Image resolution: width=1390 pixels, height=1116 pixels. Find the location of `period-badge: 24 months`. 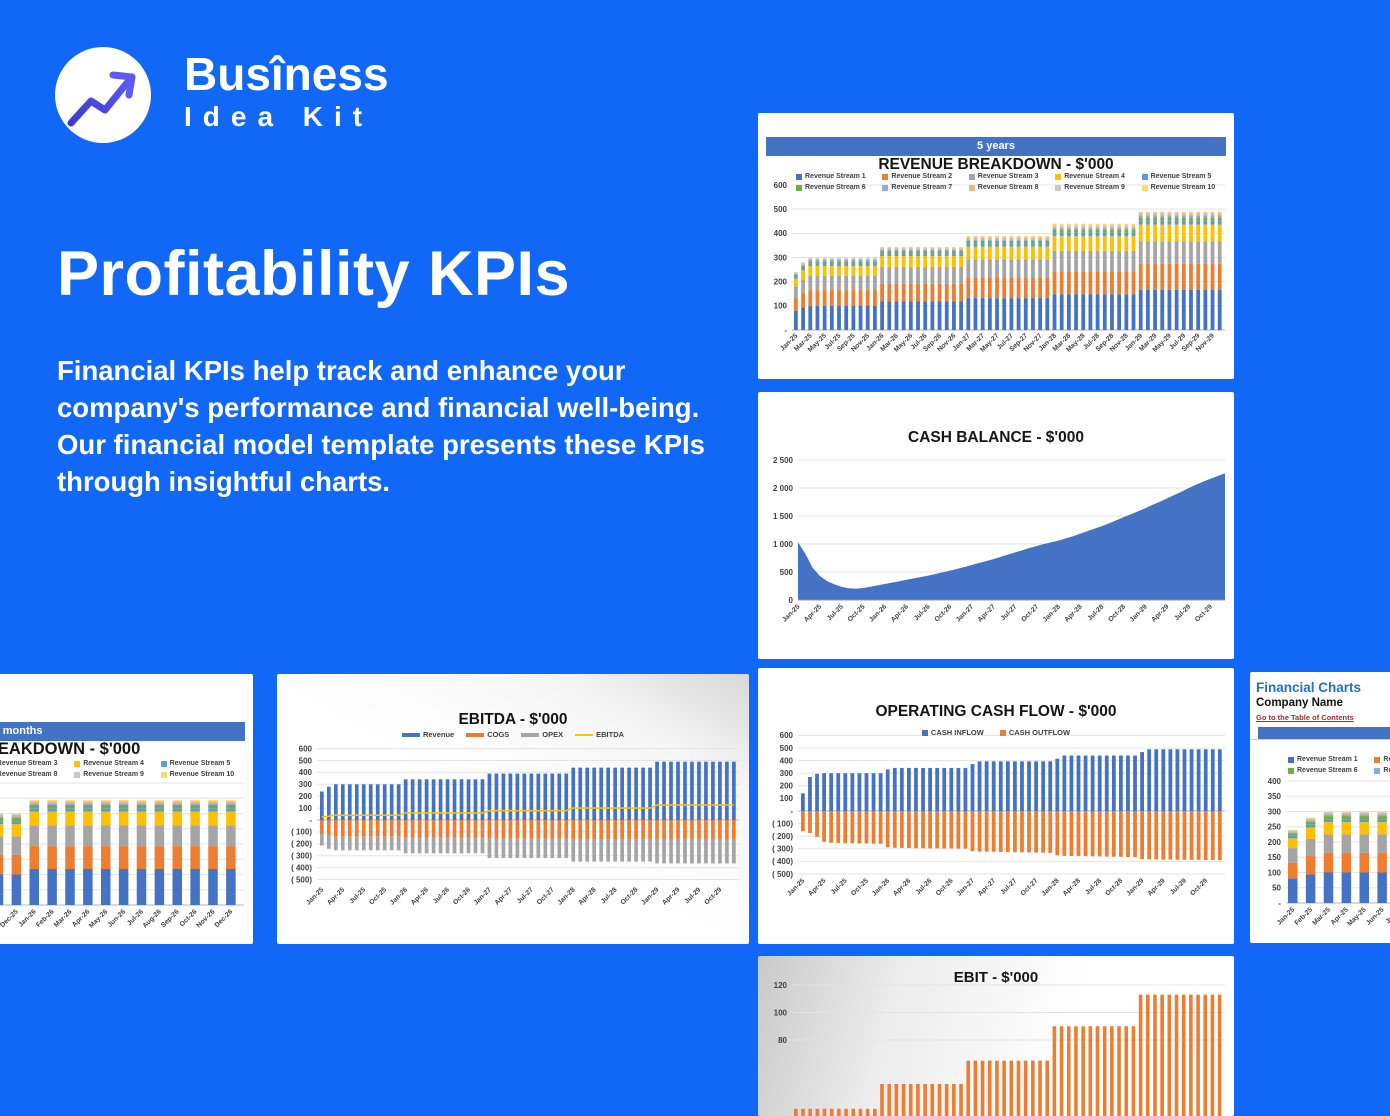

period-badge: 24 months is located at coordinates (122, 731).